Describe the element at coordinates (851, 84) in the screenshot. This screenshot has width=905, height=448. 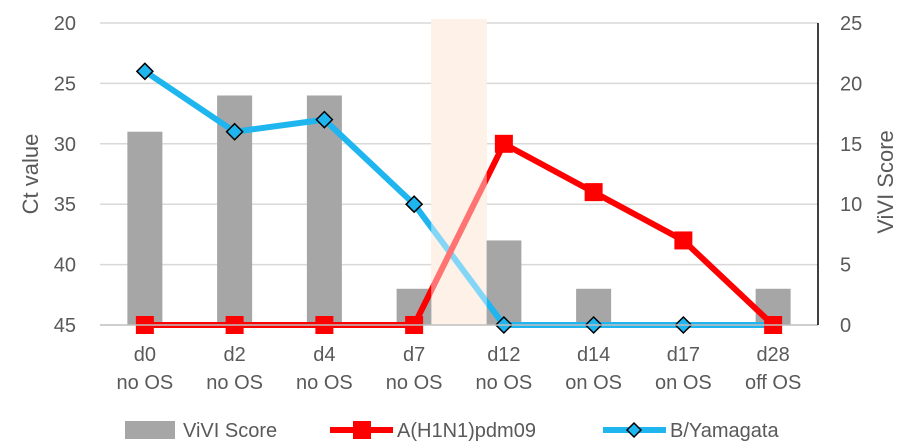
I see `y-right-tick-label: 20` at that location.